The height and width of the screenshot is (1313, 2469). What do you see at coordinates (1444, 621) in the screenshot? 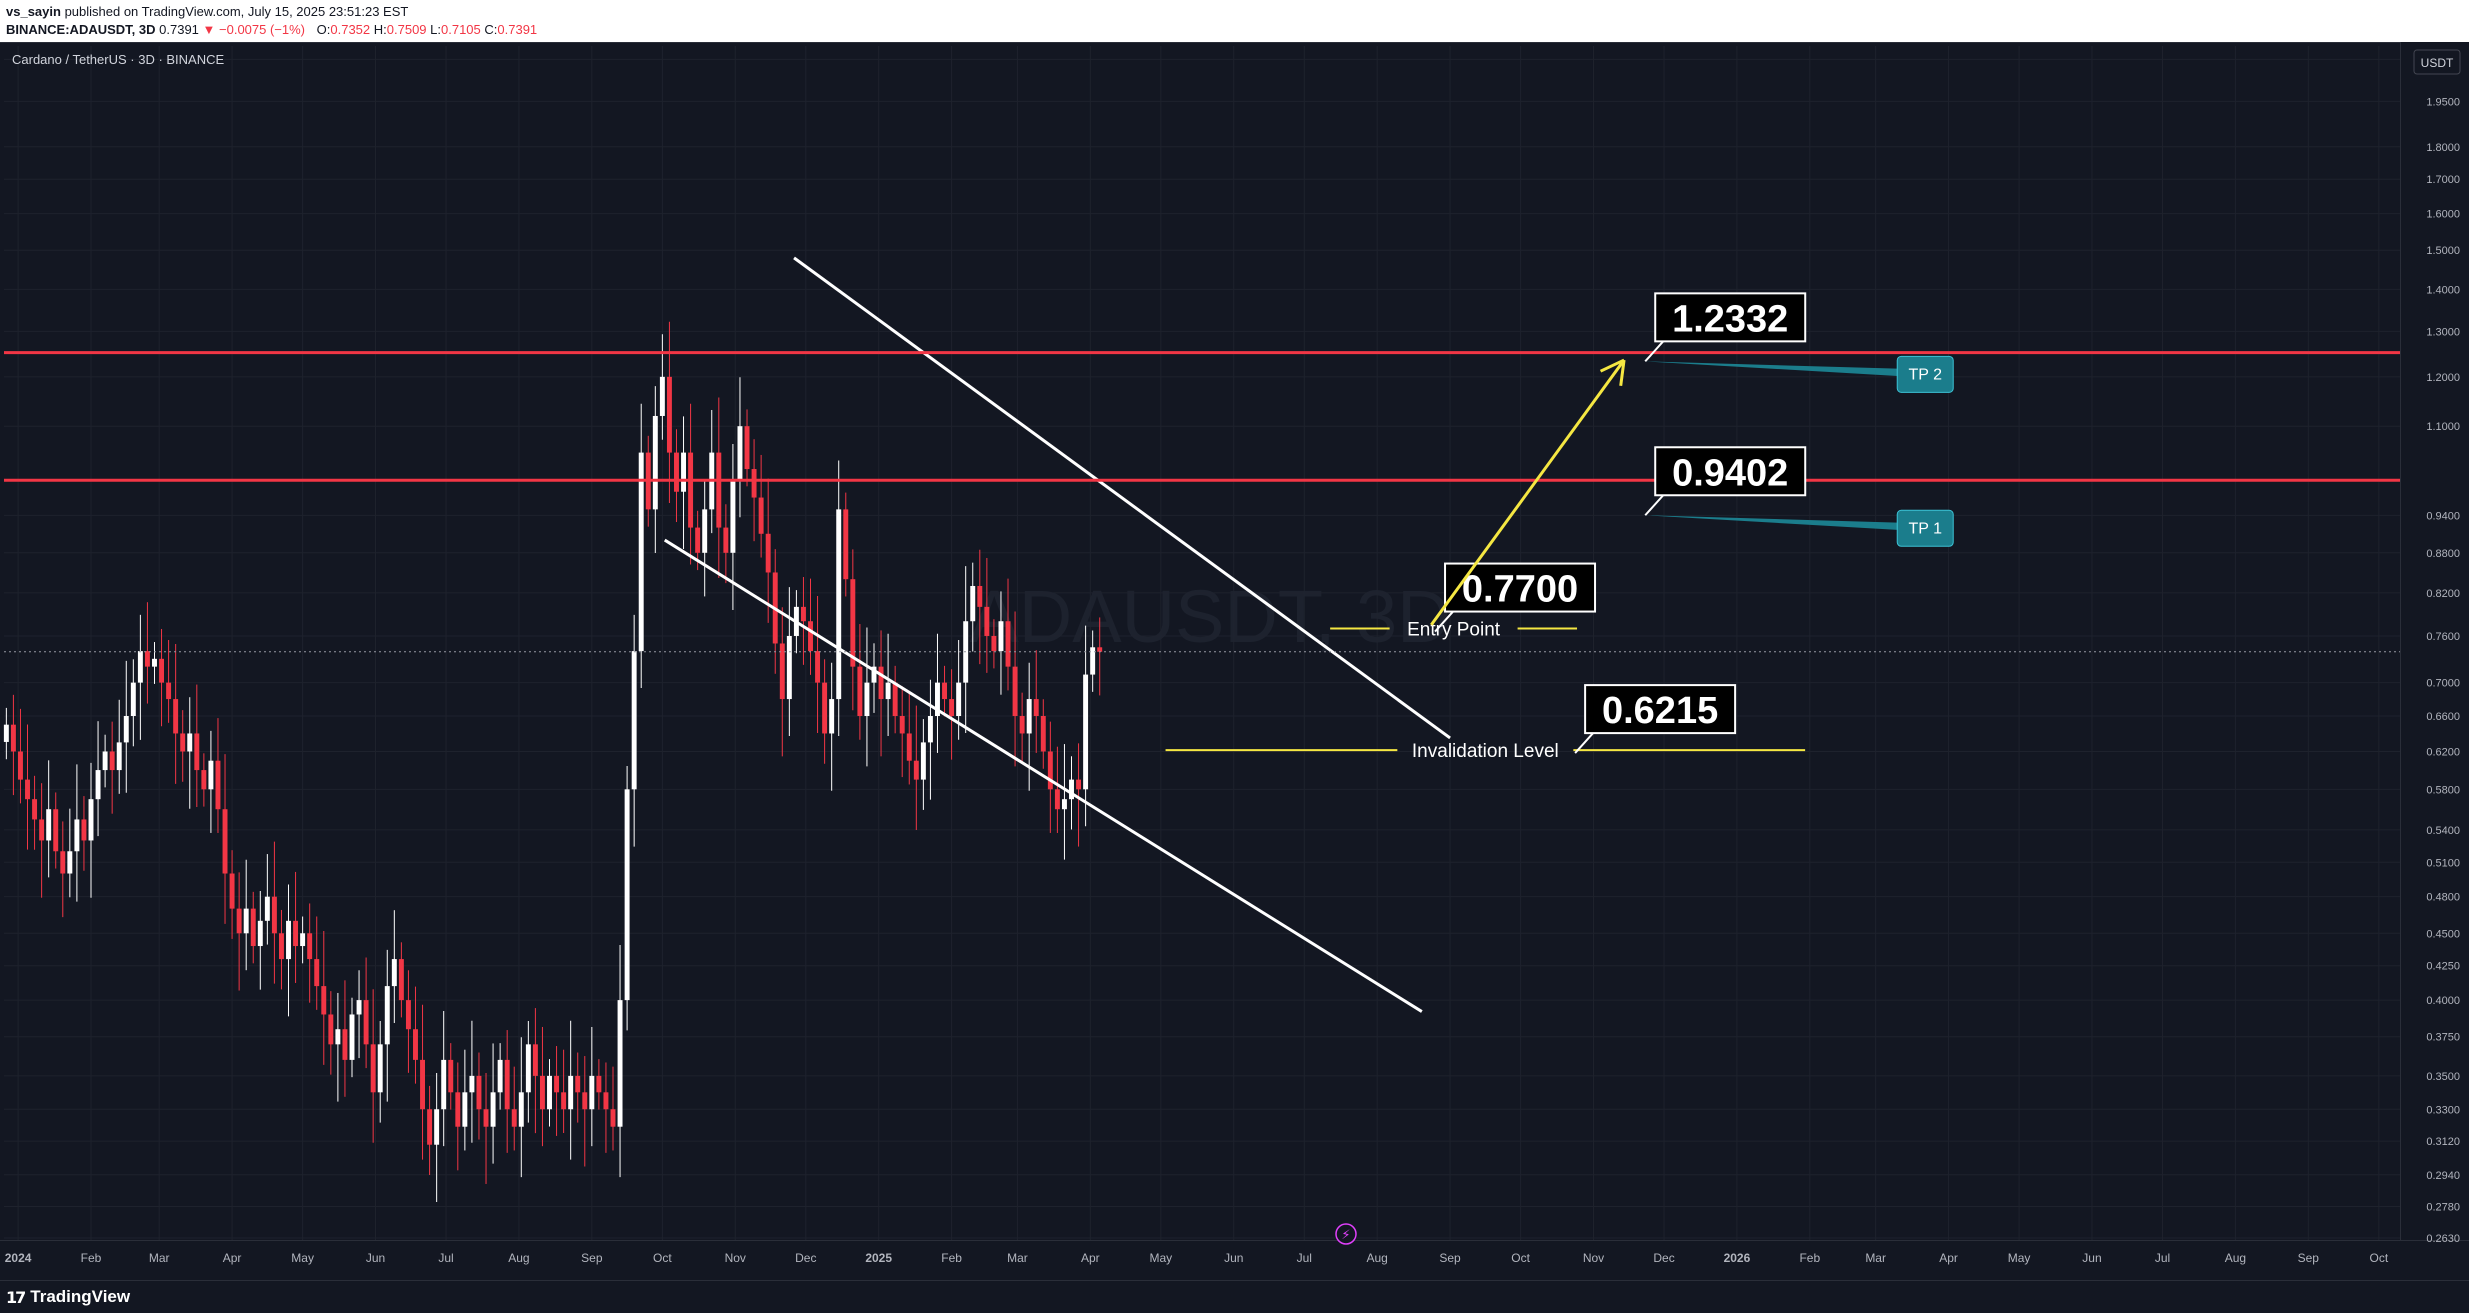
I see `entry-callout-pointer` at bounding box center [1444, 621].